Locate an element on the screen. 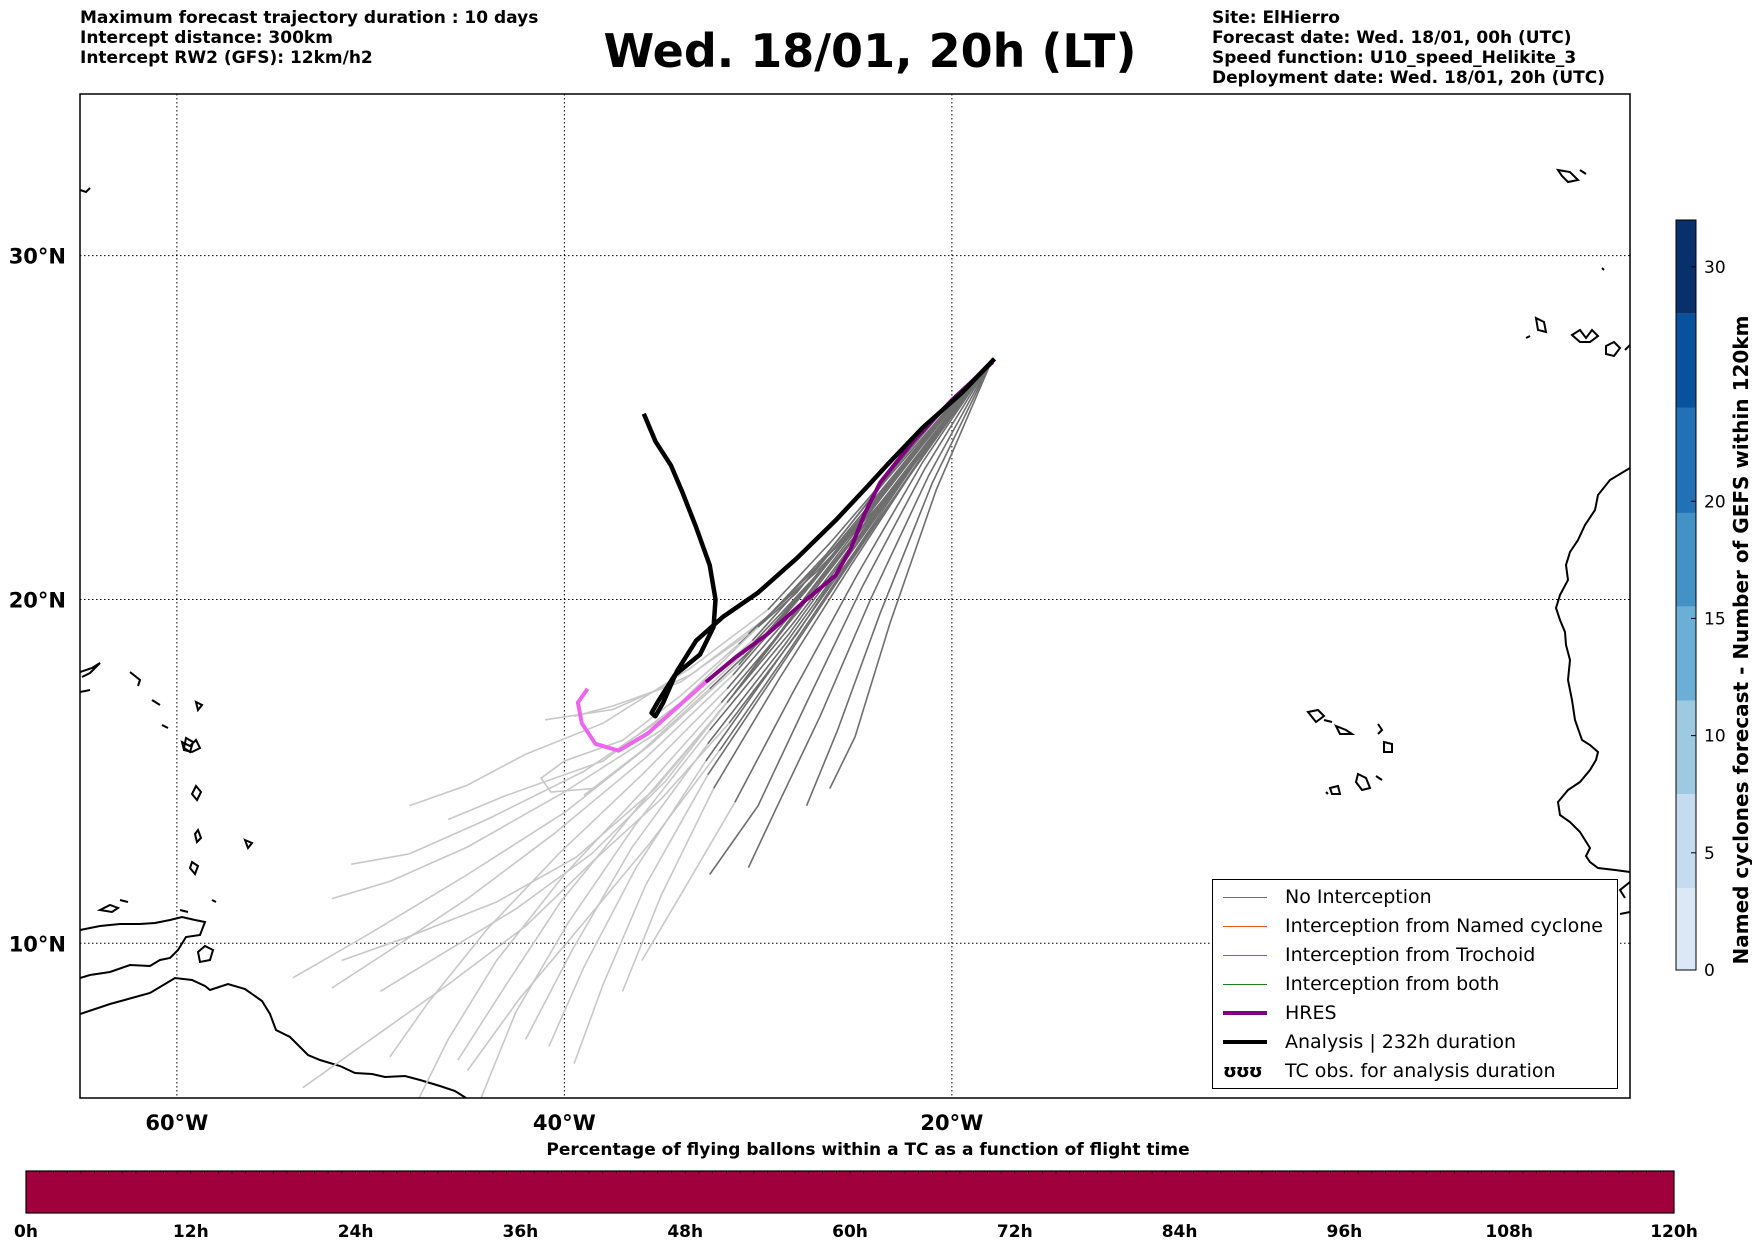 The image size is (1752, 1241). forecast-date-text: Forecast date: Wed. 18/01, 00h (UTC) is located at coordinates (1392, 38).